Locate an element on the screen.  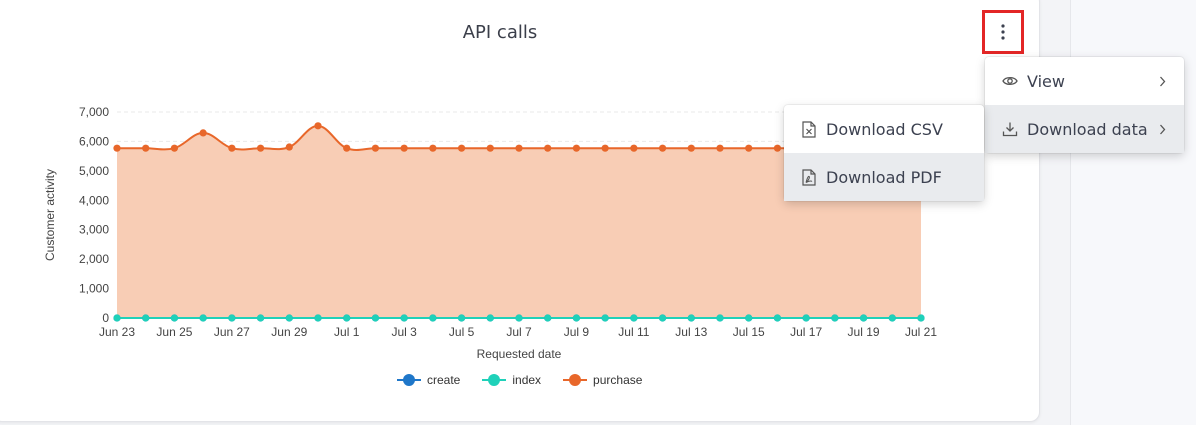
x-tick-label: Jun 25 is located at coordinates (174, 332).